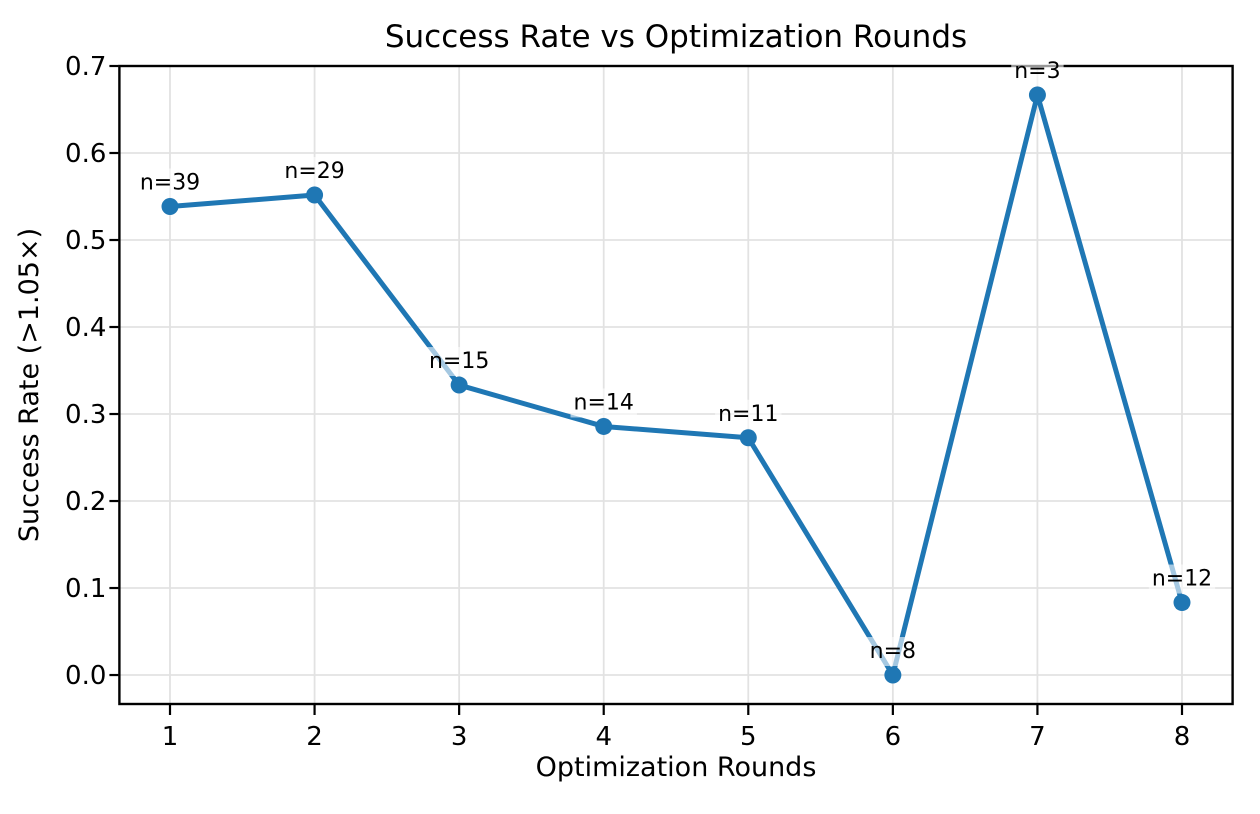 This screenshot has width=1260, height=814. I want to click on y-tick-label: 0.1, so click(85, 589).